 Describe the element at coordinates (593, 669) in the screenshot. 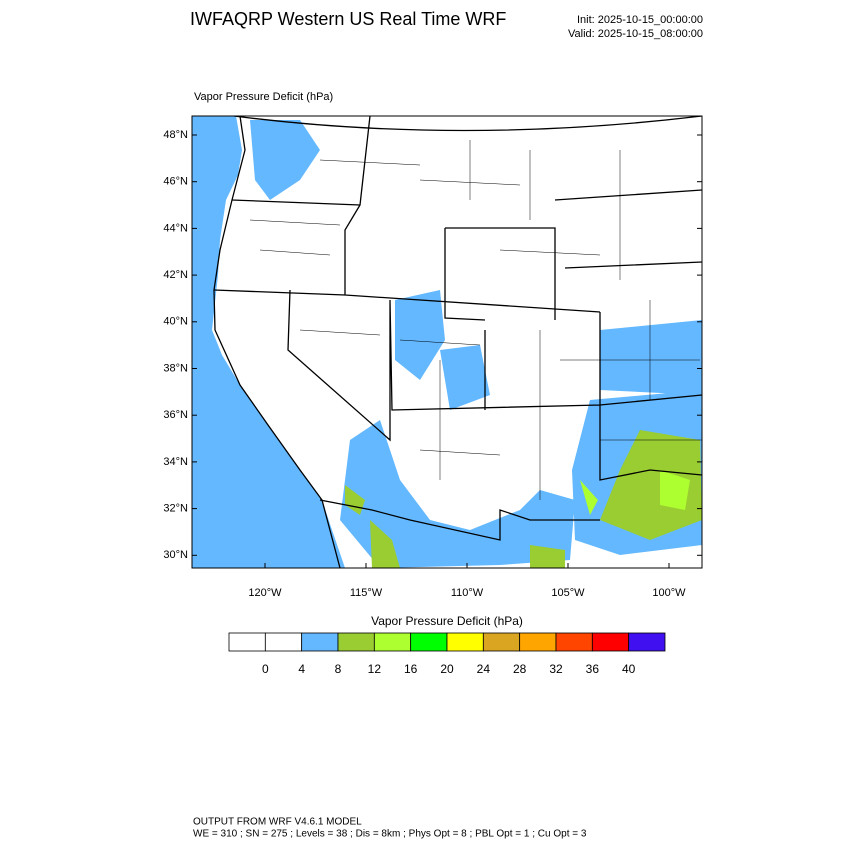

I see `colorbar-label: 36` at that location.